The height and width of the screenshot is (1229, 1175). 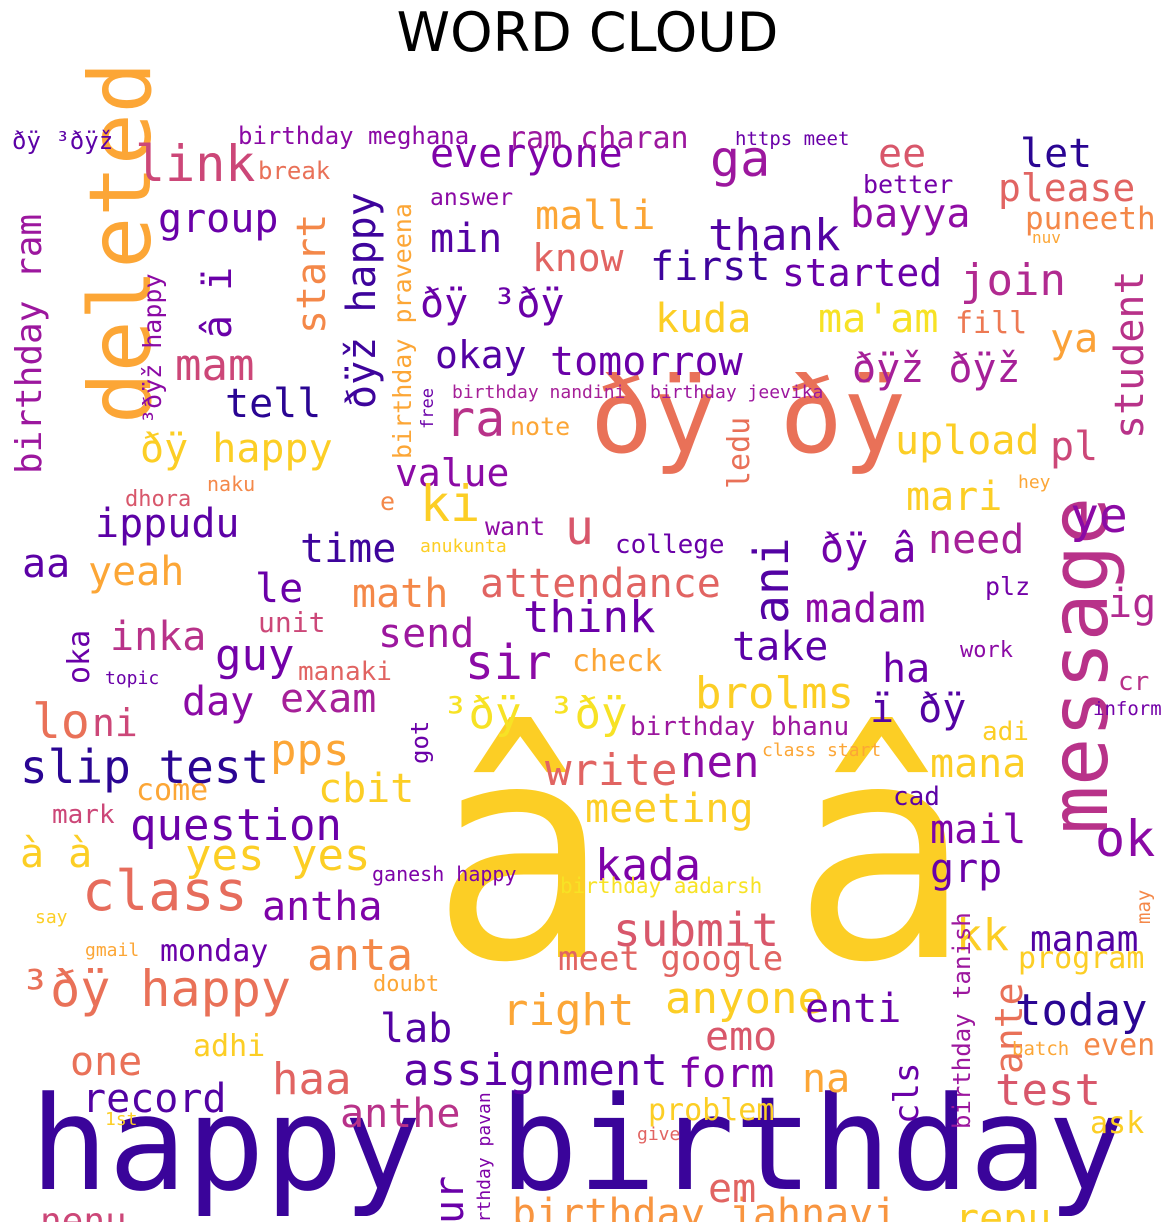 I want to click on cloud-word: today, so click(x=1081, y=1010).